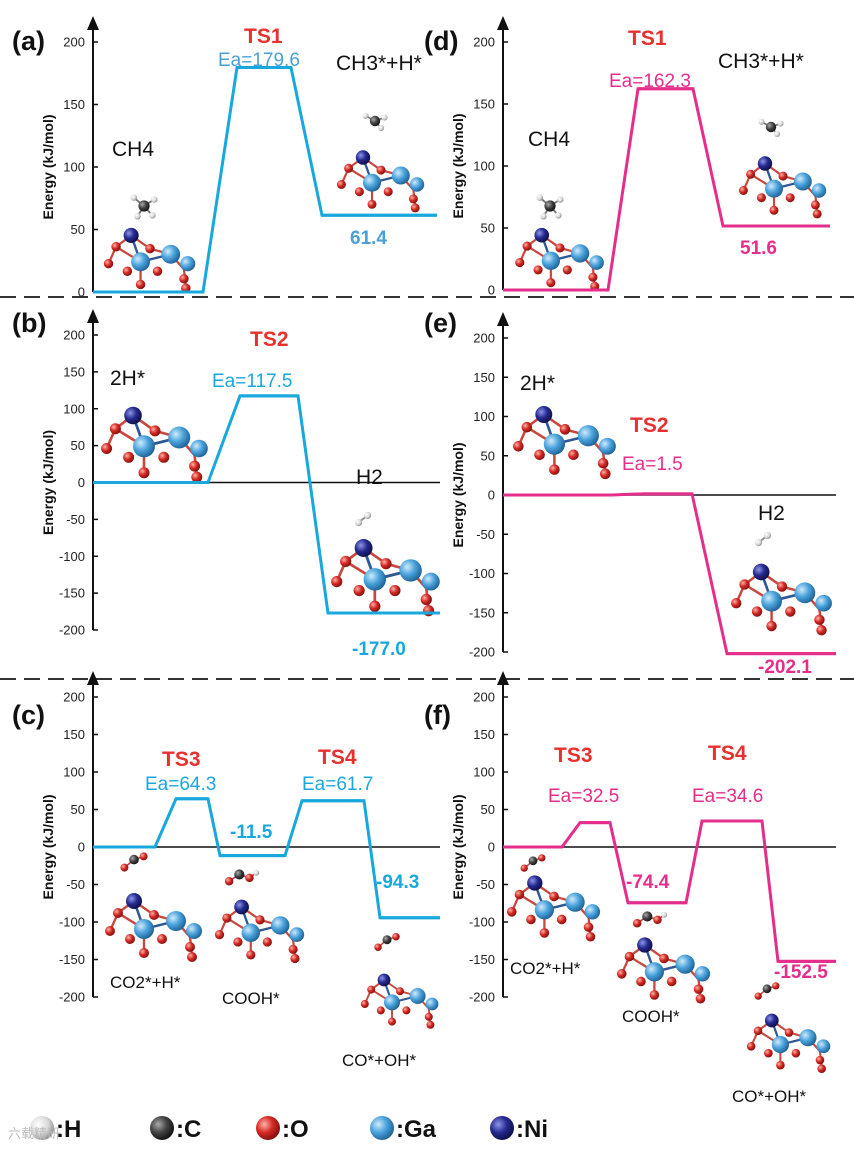 The image size is (854, 1149). I want to click on panel-label: (b), so click(29, 323).